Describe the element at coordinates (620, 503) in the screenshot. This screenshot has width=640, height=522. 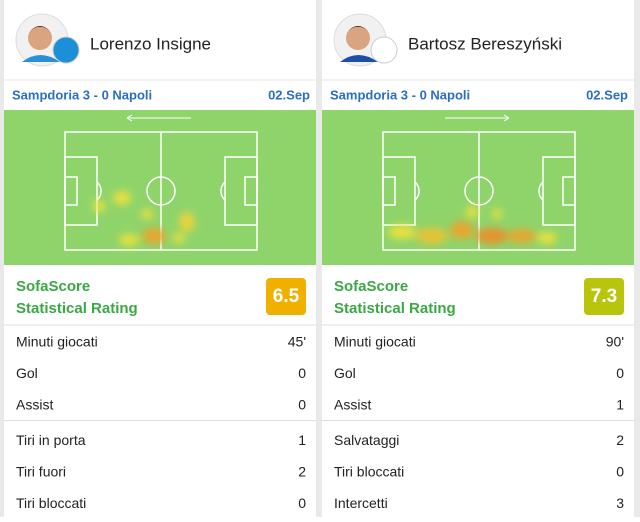
I see `stat-value: 3` at that location.